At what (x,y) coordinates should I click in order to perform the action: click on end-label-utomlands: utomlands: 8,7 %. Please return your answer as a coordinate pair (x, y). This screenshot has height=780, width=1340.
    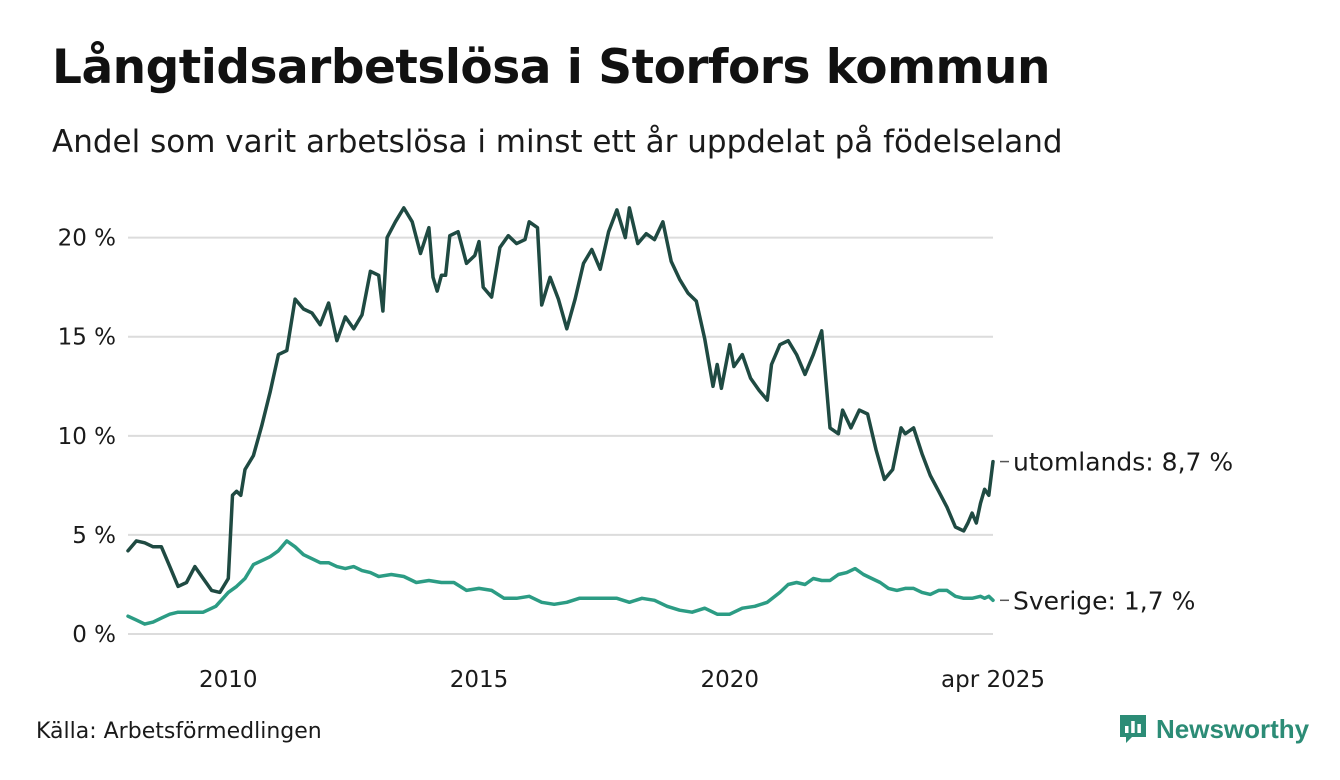
    Looking at the image, I should click on (1123, 462).